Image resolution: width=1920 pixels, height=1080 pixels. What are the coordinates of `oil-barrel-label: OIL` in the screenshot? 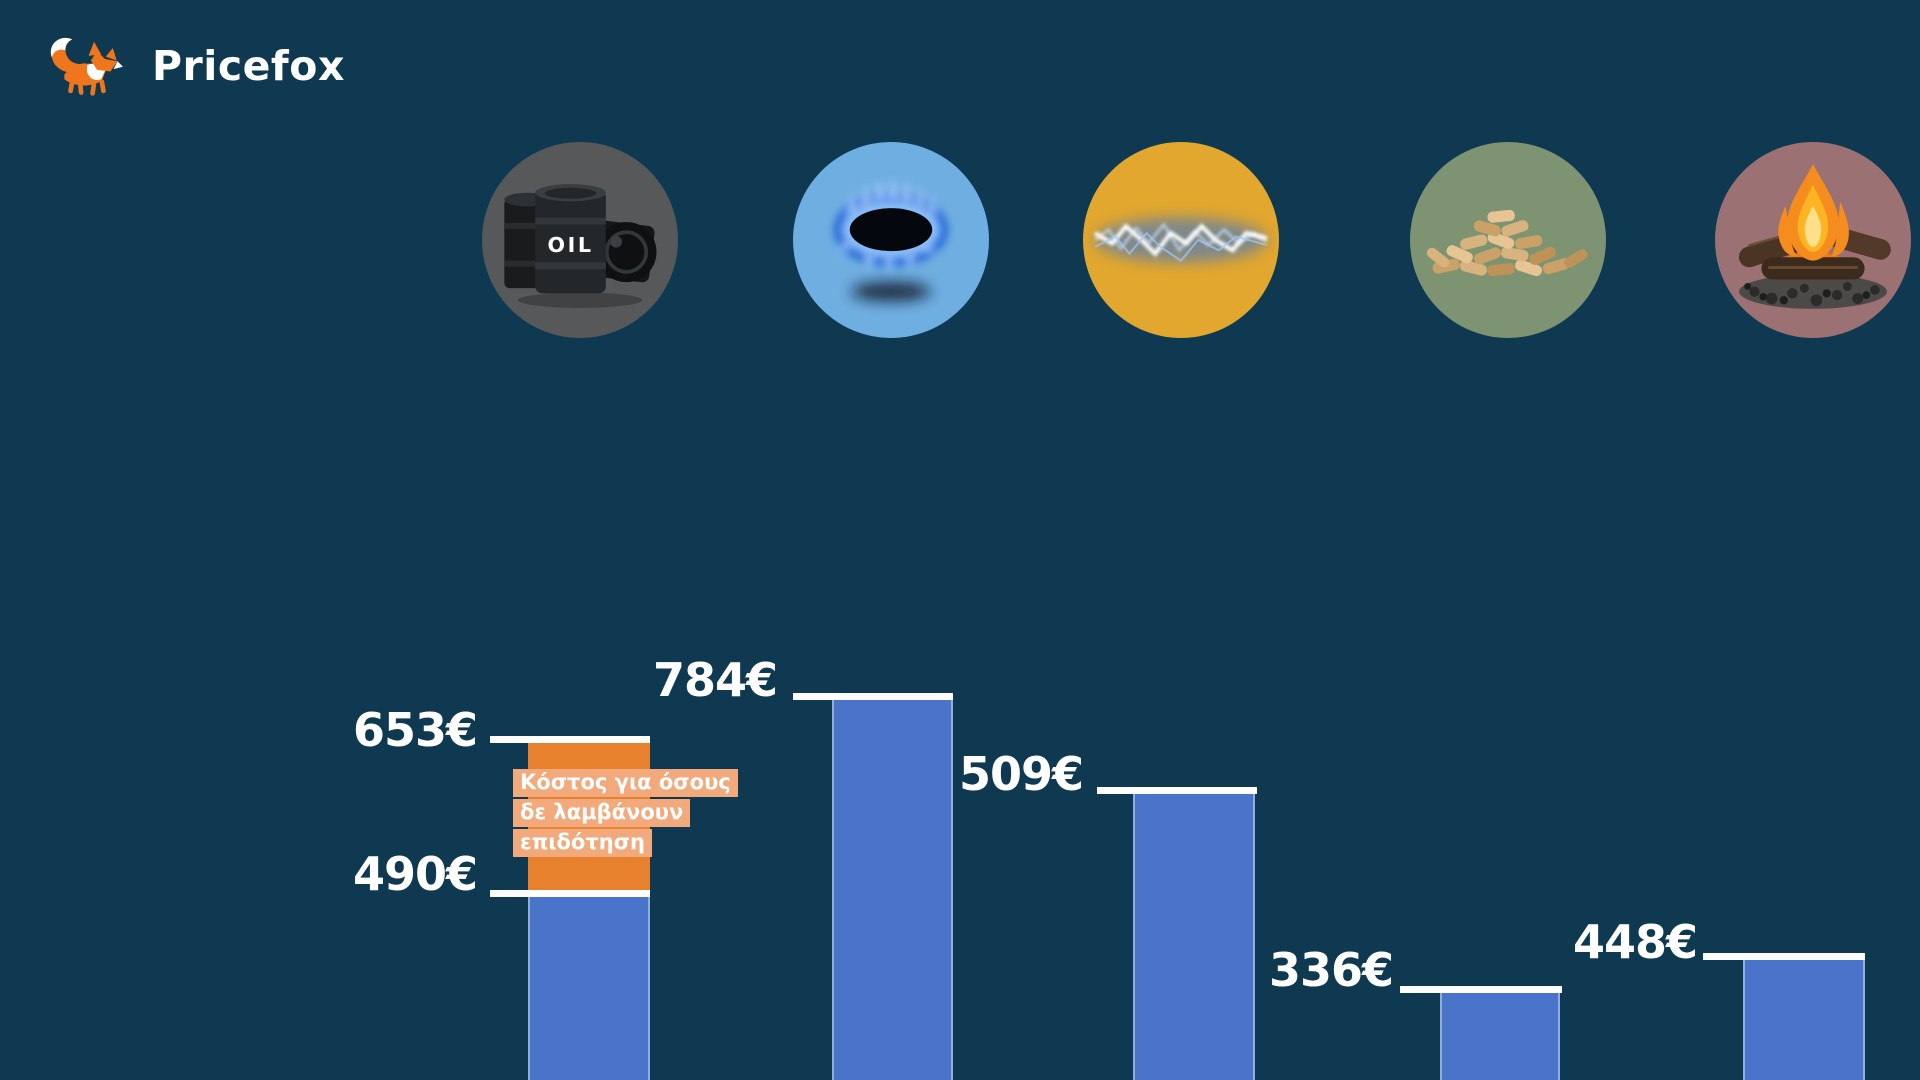 It's located at (570, 245).